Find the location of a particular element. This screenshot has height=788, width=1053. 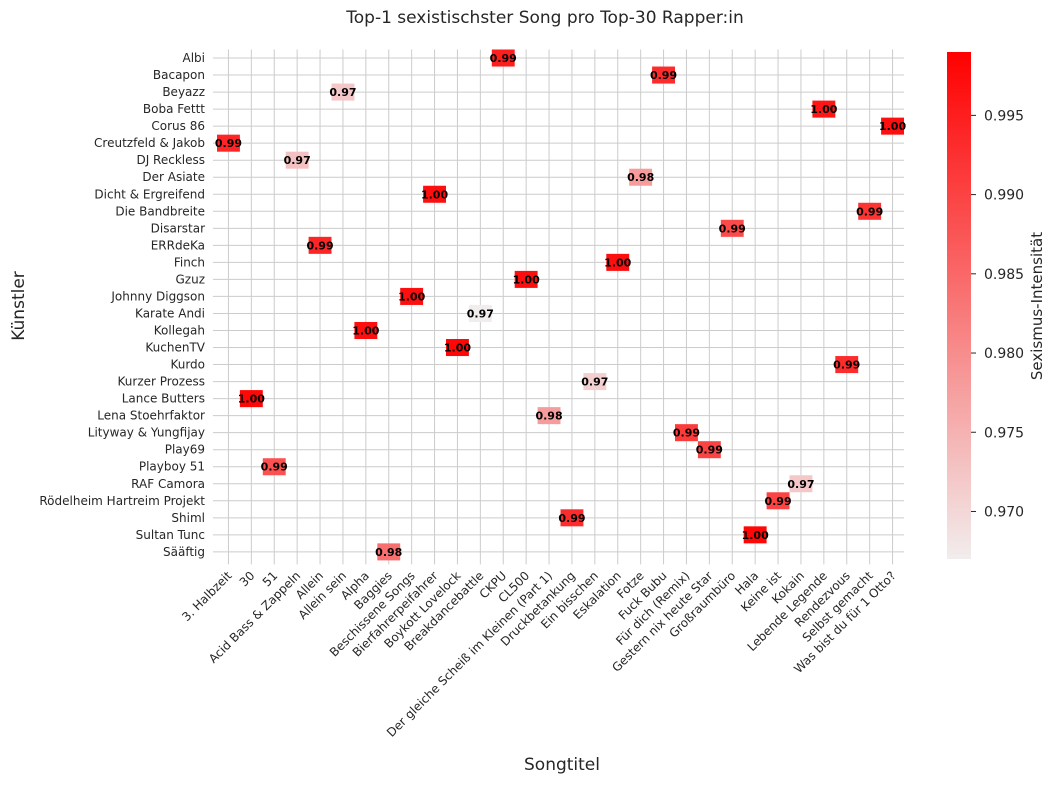

colorbar-tick-label: 0.975 is located at coordinates (1004, 433).